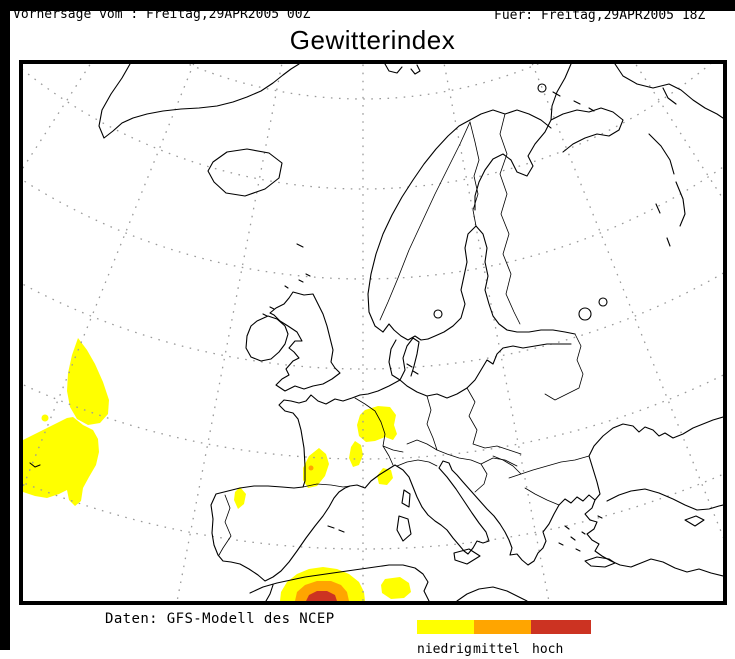 This screenshot has height=659, width=735. Describe the element at coordinates (573, 101) in the screenshot. I see `coast-arctic-isles` at that location.